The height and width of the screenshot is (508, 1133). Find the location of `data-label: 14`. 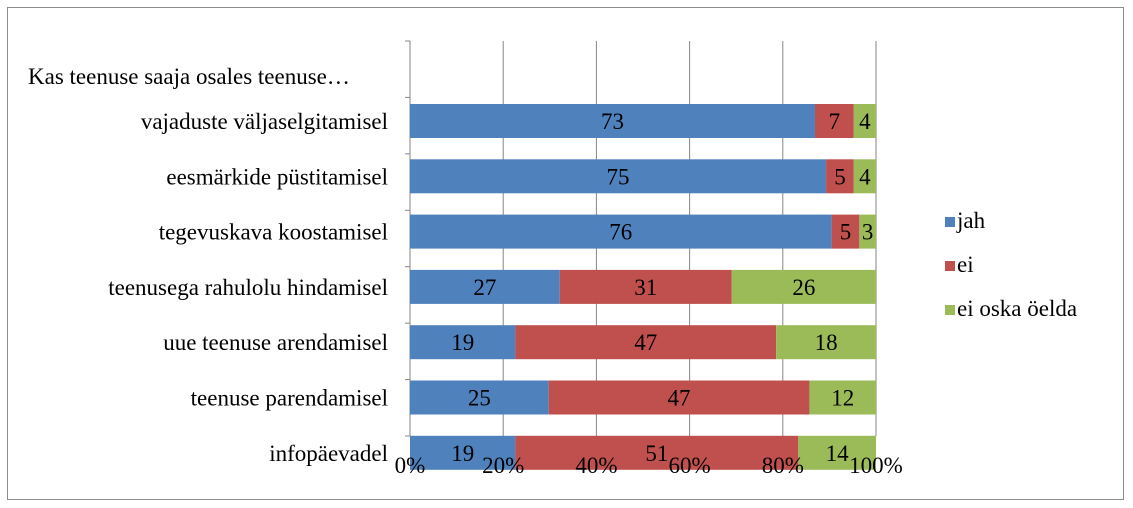

data-label: 14 is located at coordinates (838, 453).